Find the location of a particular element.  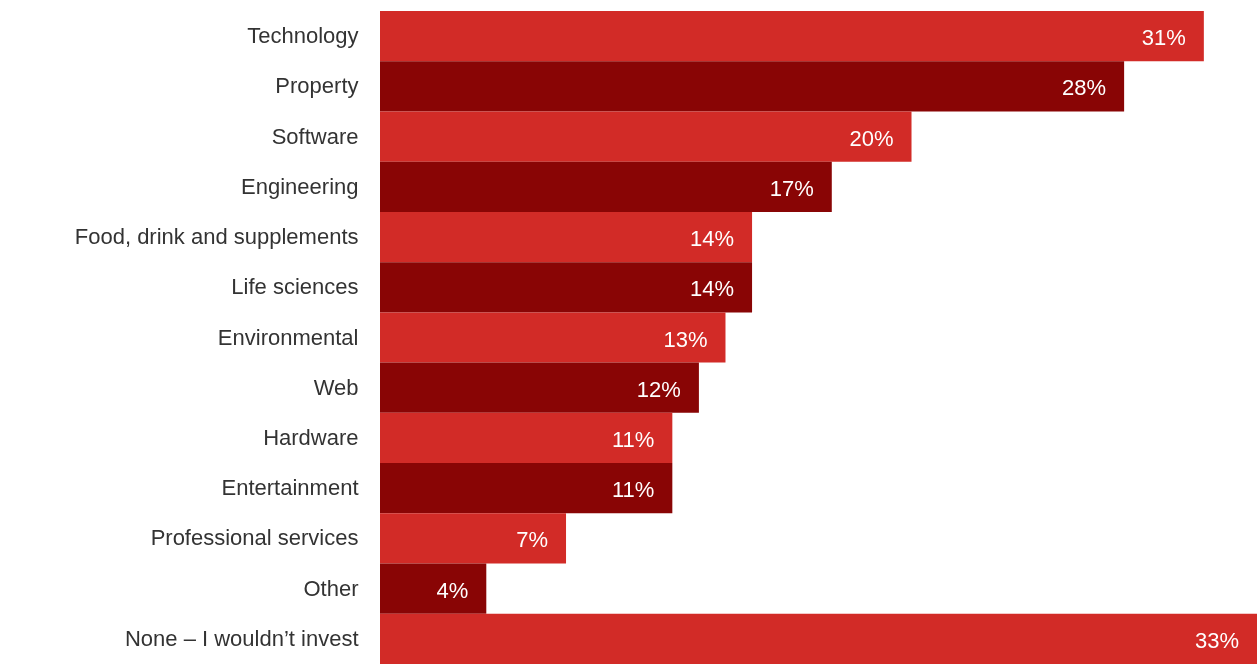

data-label: 20% is located at coordinates (871, 138).